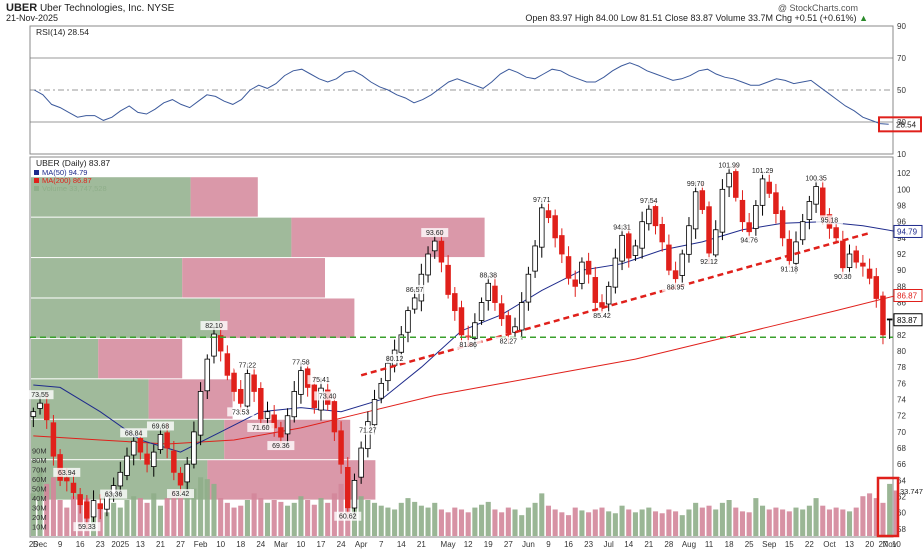 The width and height of the screenshot is (924, 550). What do you see at coordinates (901, 286) in the screenshot?
I see `price-tick-label: 88` at bounding box center [901, 286].